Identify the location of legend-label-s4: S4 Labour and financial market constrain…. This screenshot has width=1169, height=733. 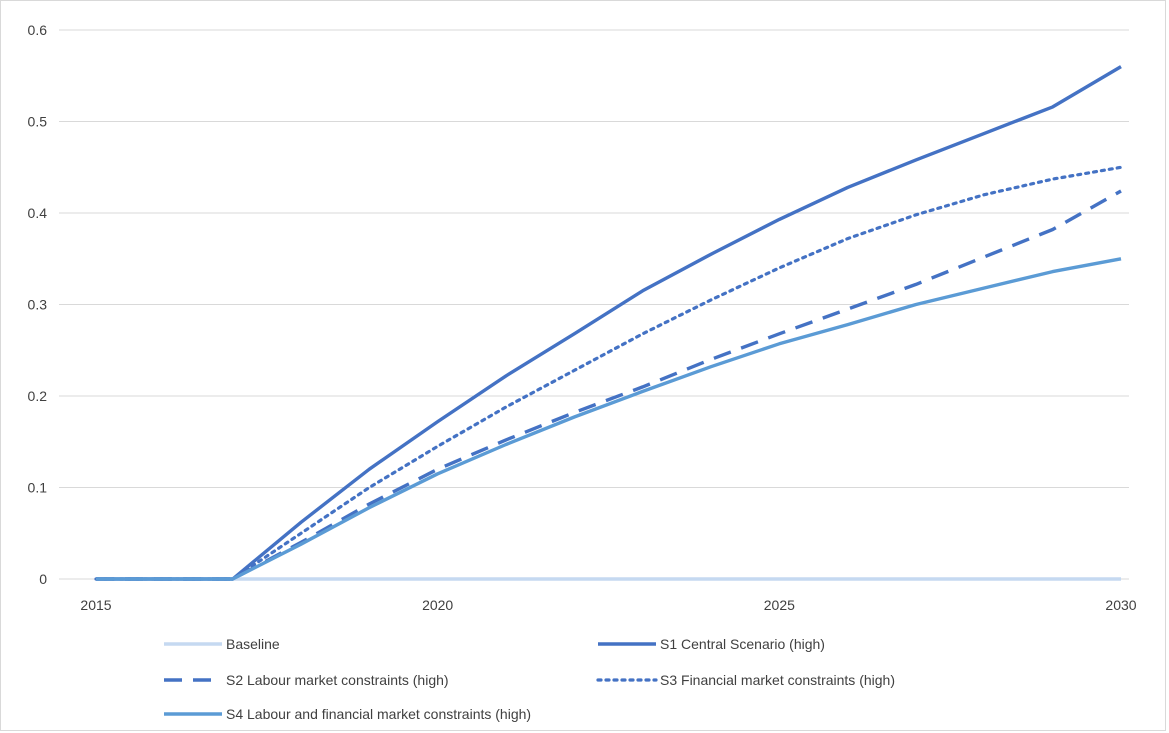
(378, 714).